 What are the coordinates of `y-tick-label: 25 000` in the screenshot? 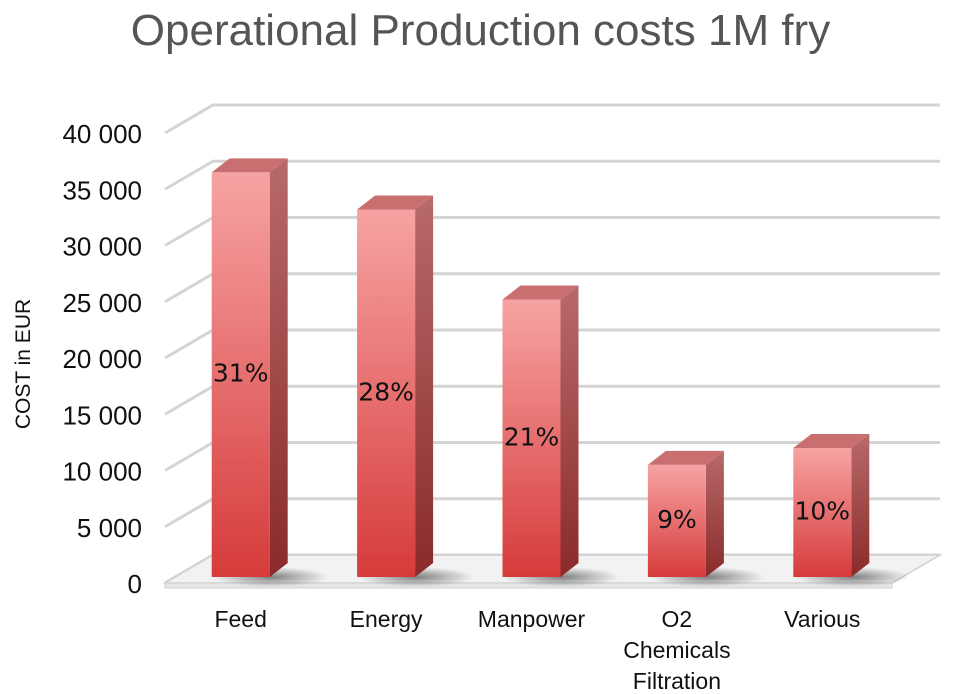 It's located at (102, 303).